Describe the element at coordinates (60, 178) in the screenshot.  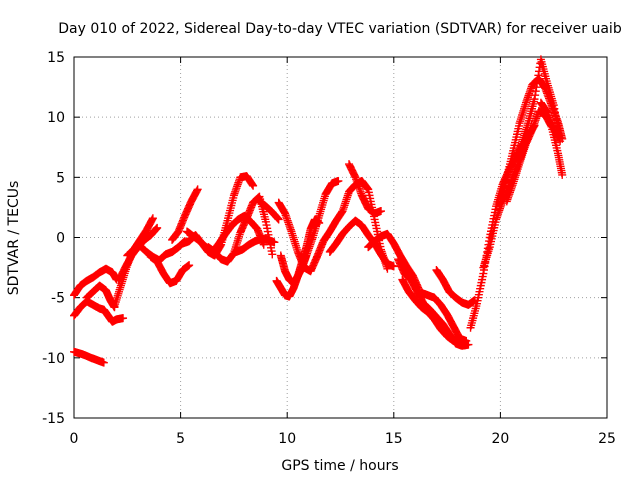
I see `y-tick-label: 5` at that location.